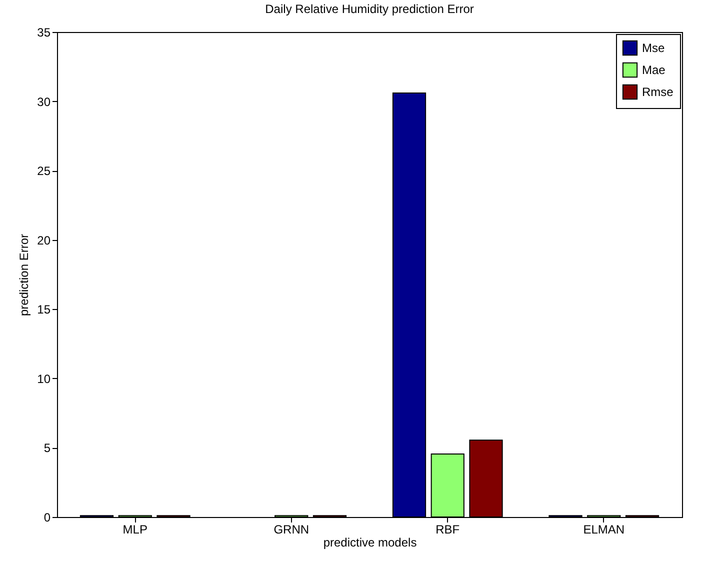 This screenshot has width=717, height=565. What do you see at coordinates (654, 70) in the screenshot?
I see `legend-label: Mae` at bounding box center [654, 70].